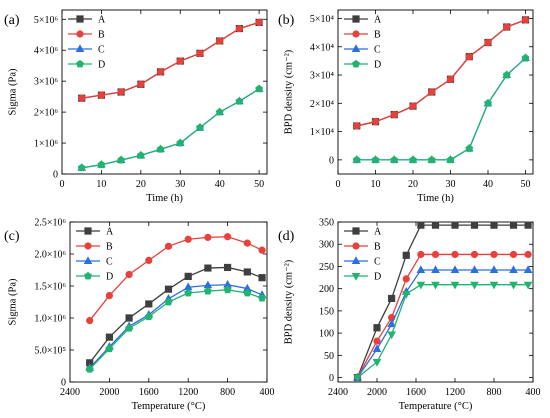  I want to click on panel-label: (a), so click(12, 20).